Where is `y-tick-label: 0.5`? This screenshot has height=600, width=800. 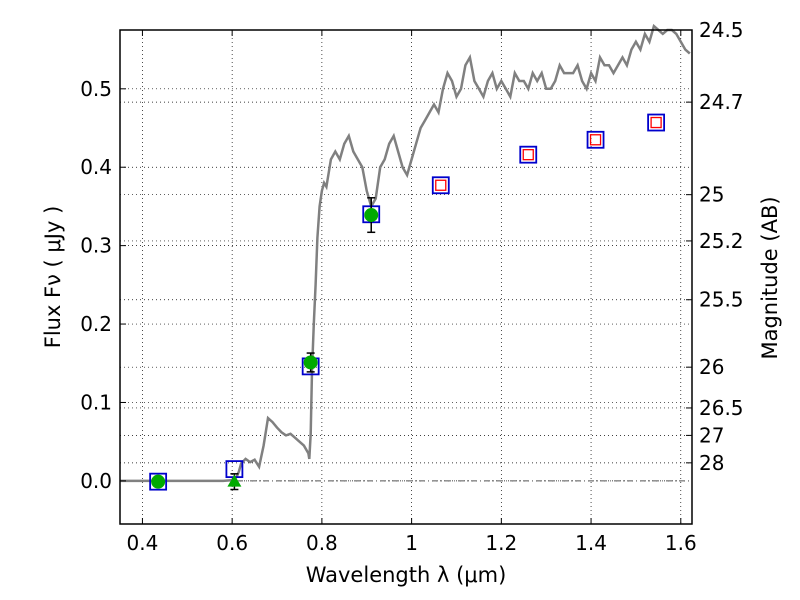 y-tick-label: 0.5 is located at coordinates (96, 89).